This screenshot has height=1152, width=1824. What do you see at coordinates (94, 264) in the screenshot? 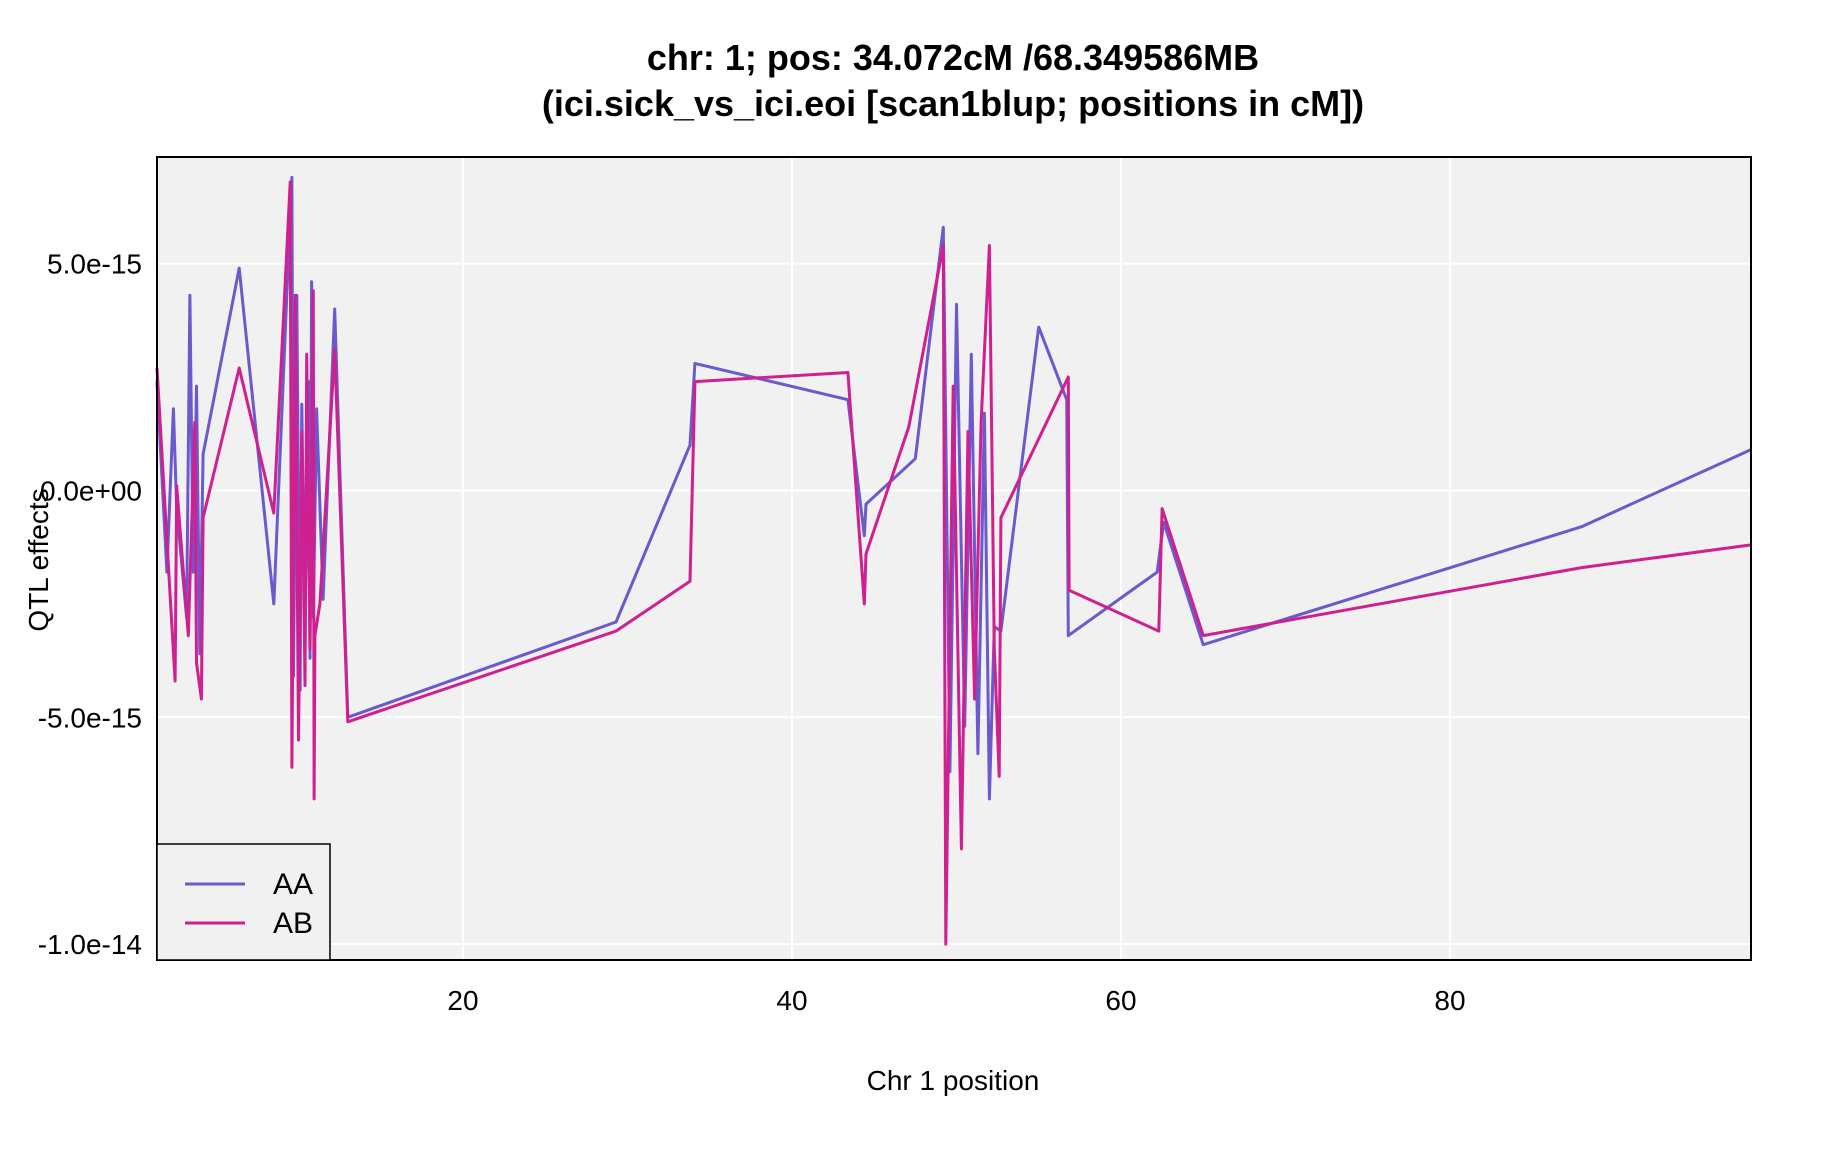
I see `y-tick-label: 5.0e-15` at bounding box center [94, 264].